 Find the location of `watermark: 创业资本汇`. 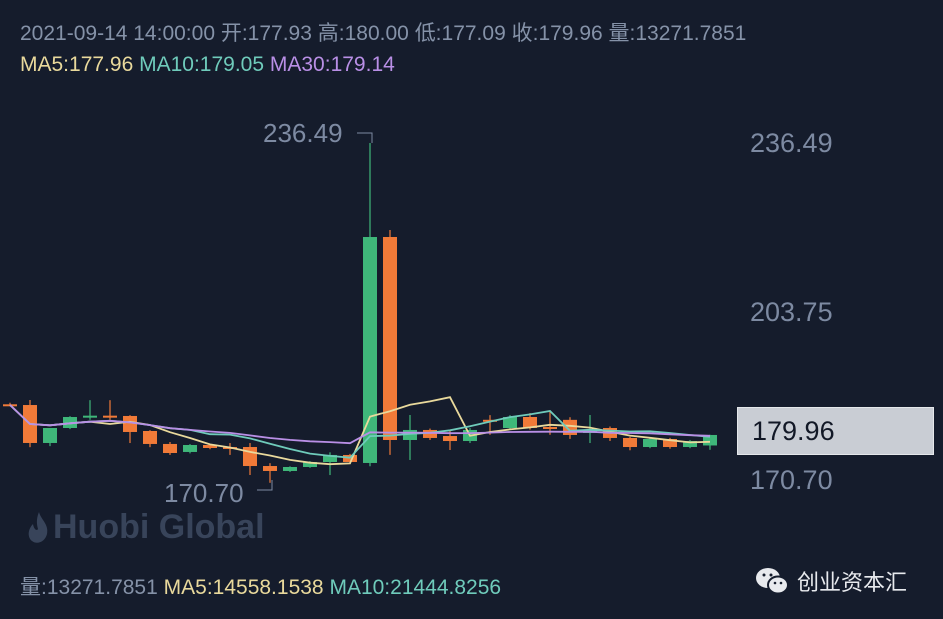

watermark: 创业资本汇 is located at coordinates (831, 581).